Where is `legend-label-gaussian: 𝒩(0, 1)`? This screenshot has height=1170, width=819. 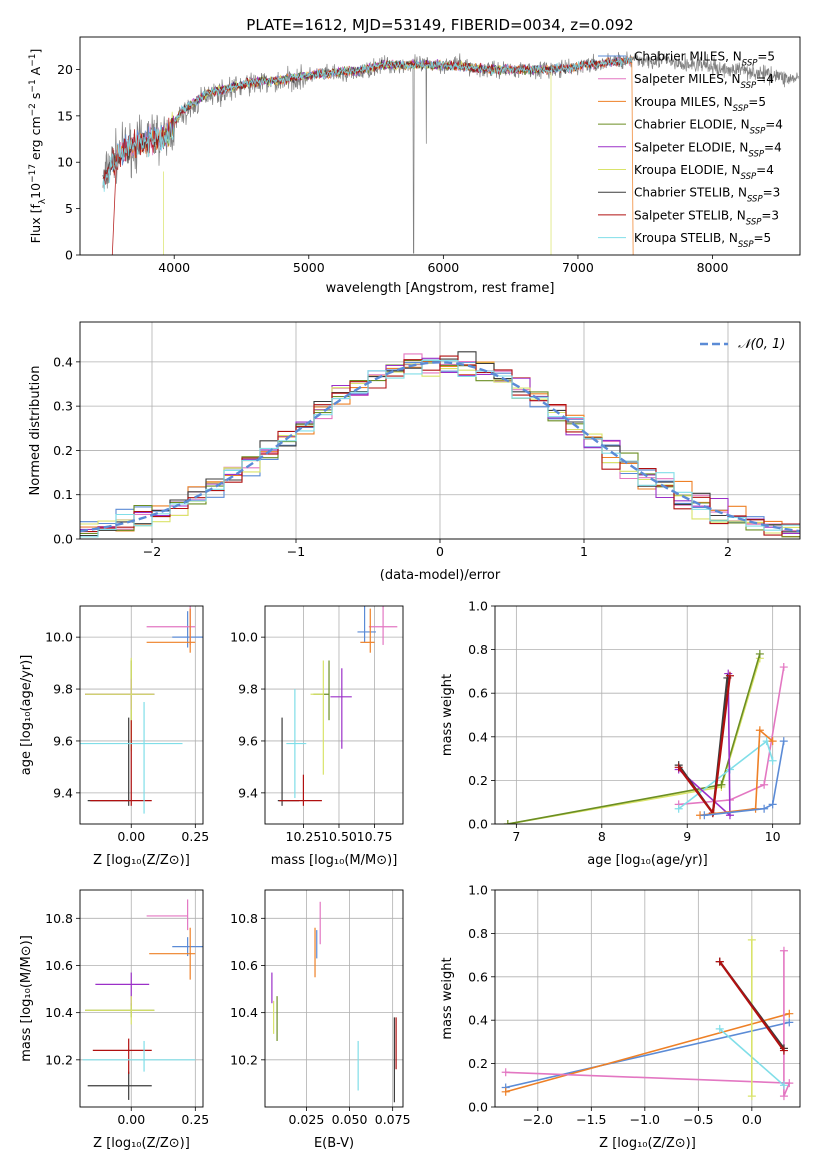
legend-label-gaussian: 𝒩(0, 1) is located at coordinates (761, 344).